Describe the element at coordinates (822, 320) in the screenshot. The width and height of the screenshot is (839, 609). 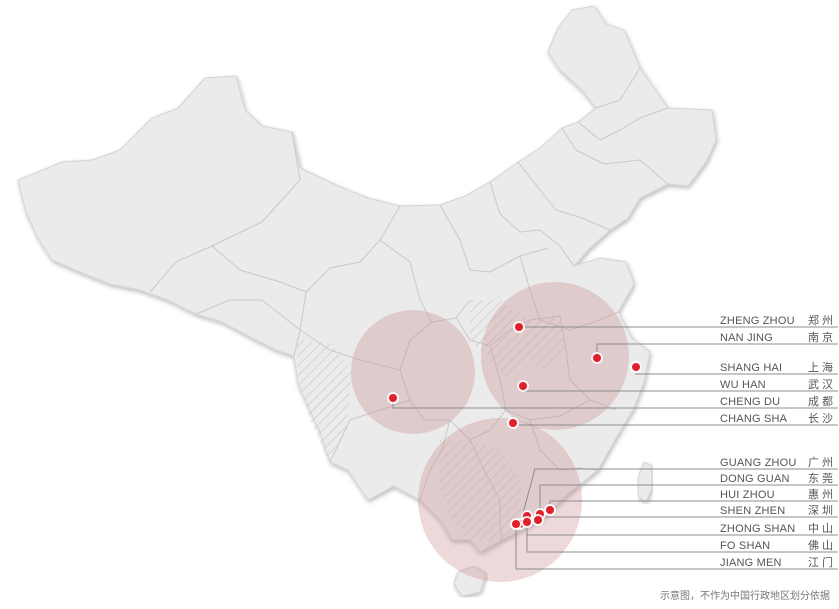
I see `city-name-zh: 郑州` at that location.